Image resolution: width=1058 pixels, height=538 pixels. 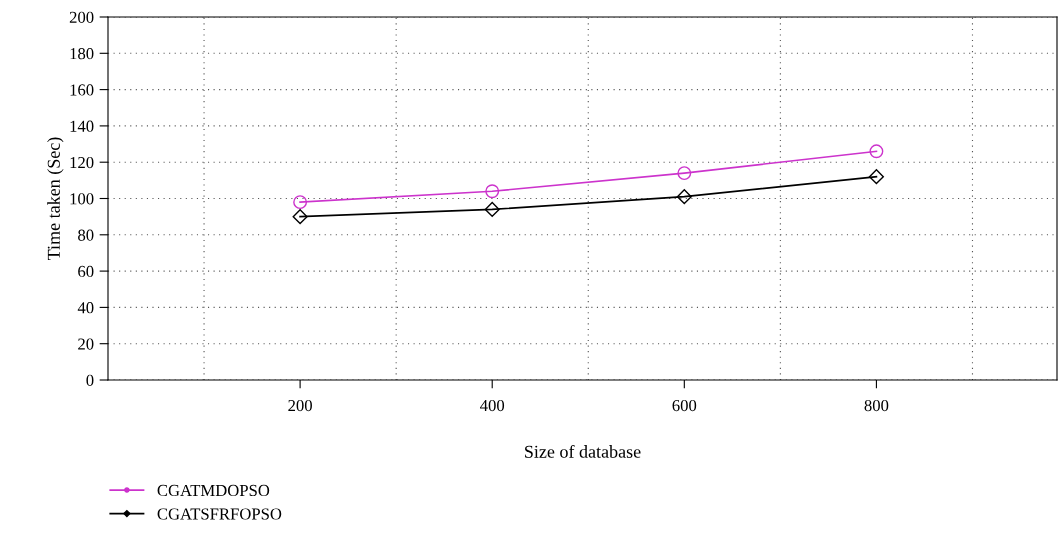 What do you see at coordinates (82, 126) in the screenshot?
I see `y-tick-label: 140` at bounding box center [82, 126].